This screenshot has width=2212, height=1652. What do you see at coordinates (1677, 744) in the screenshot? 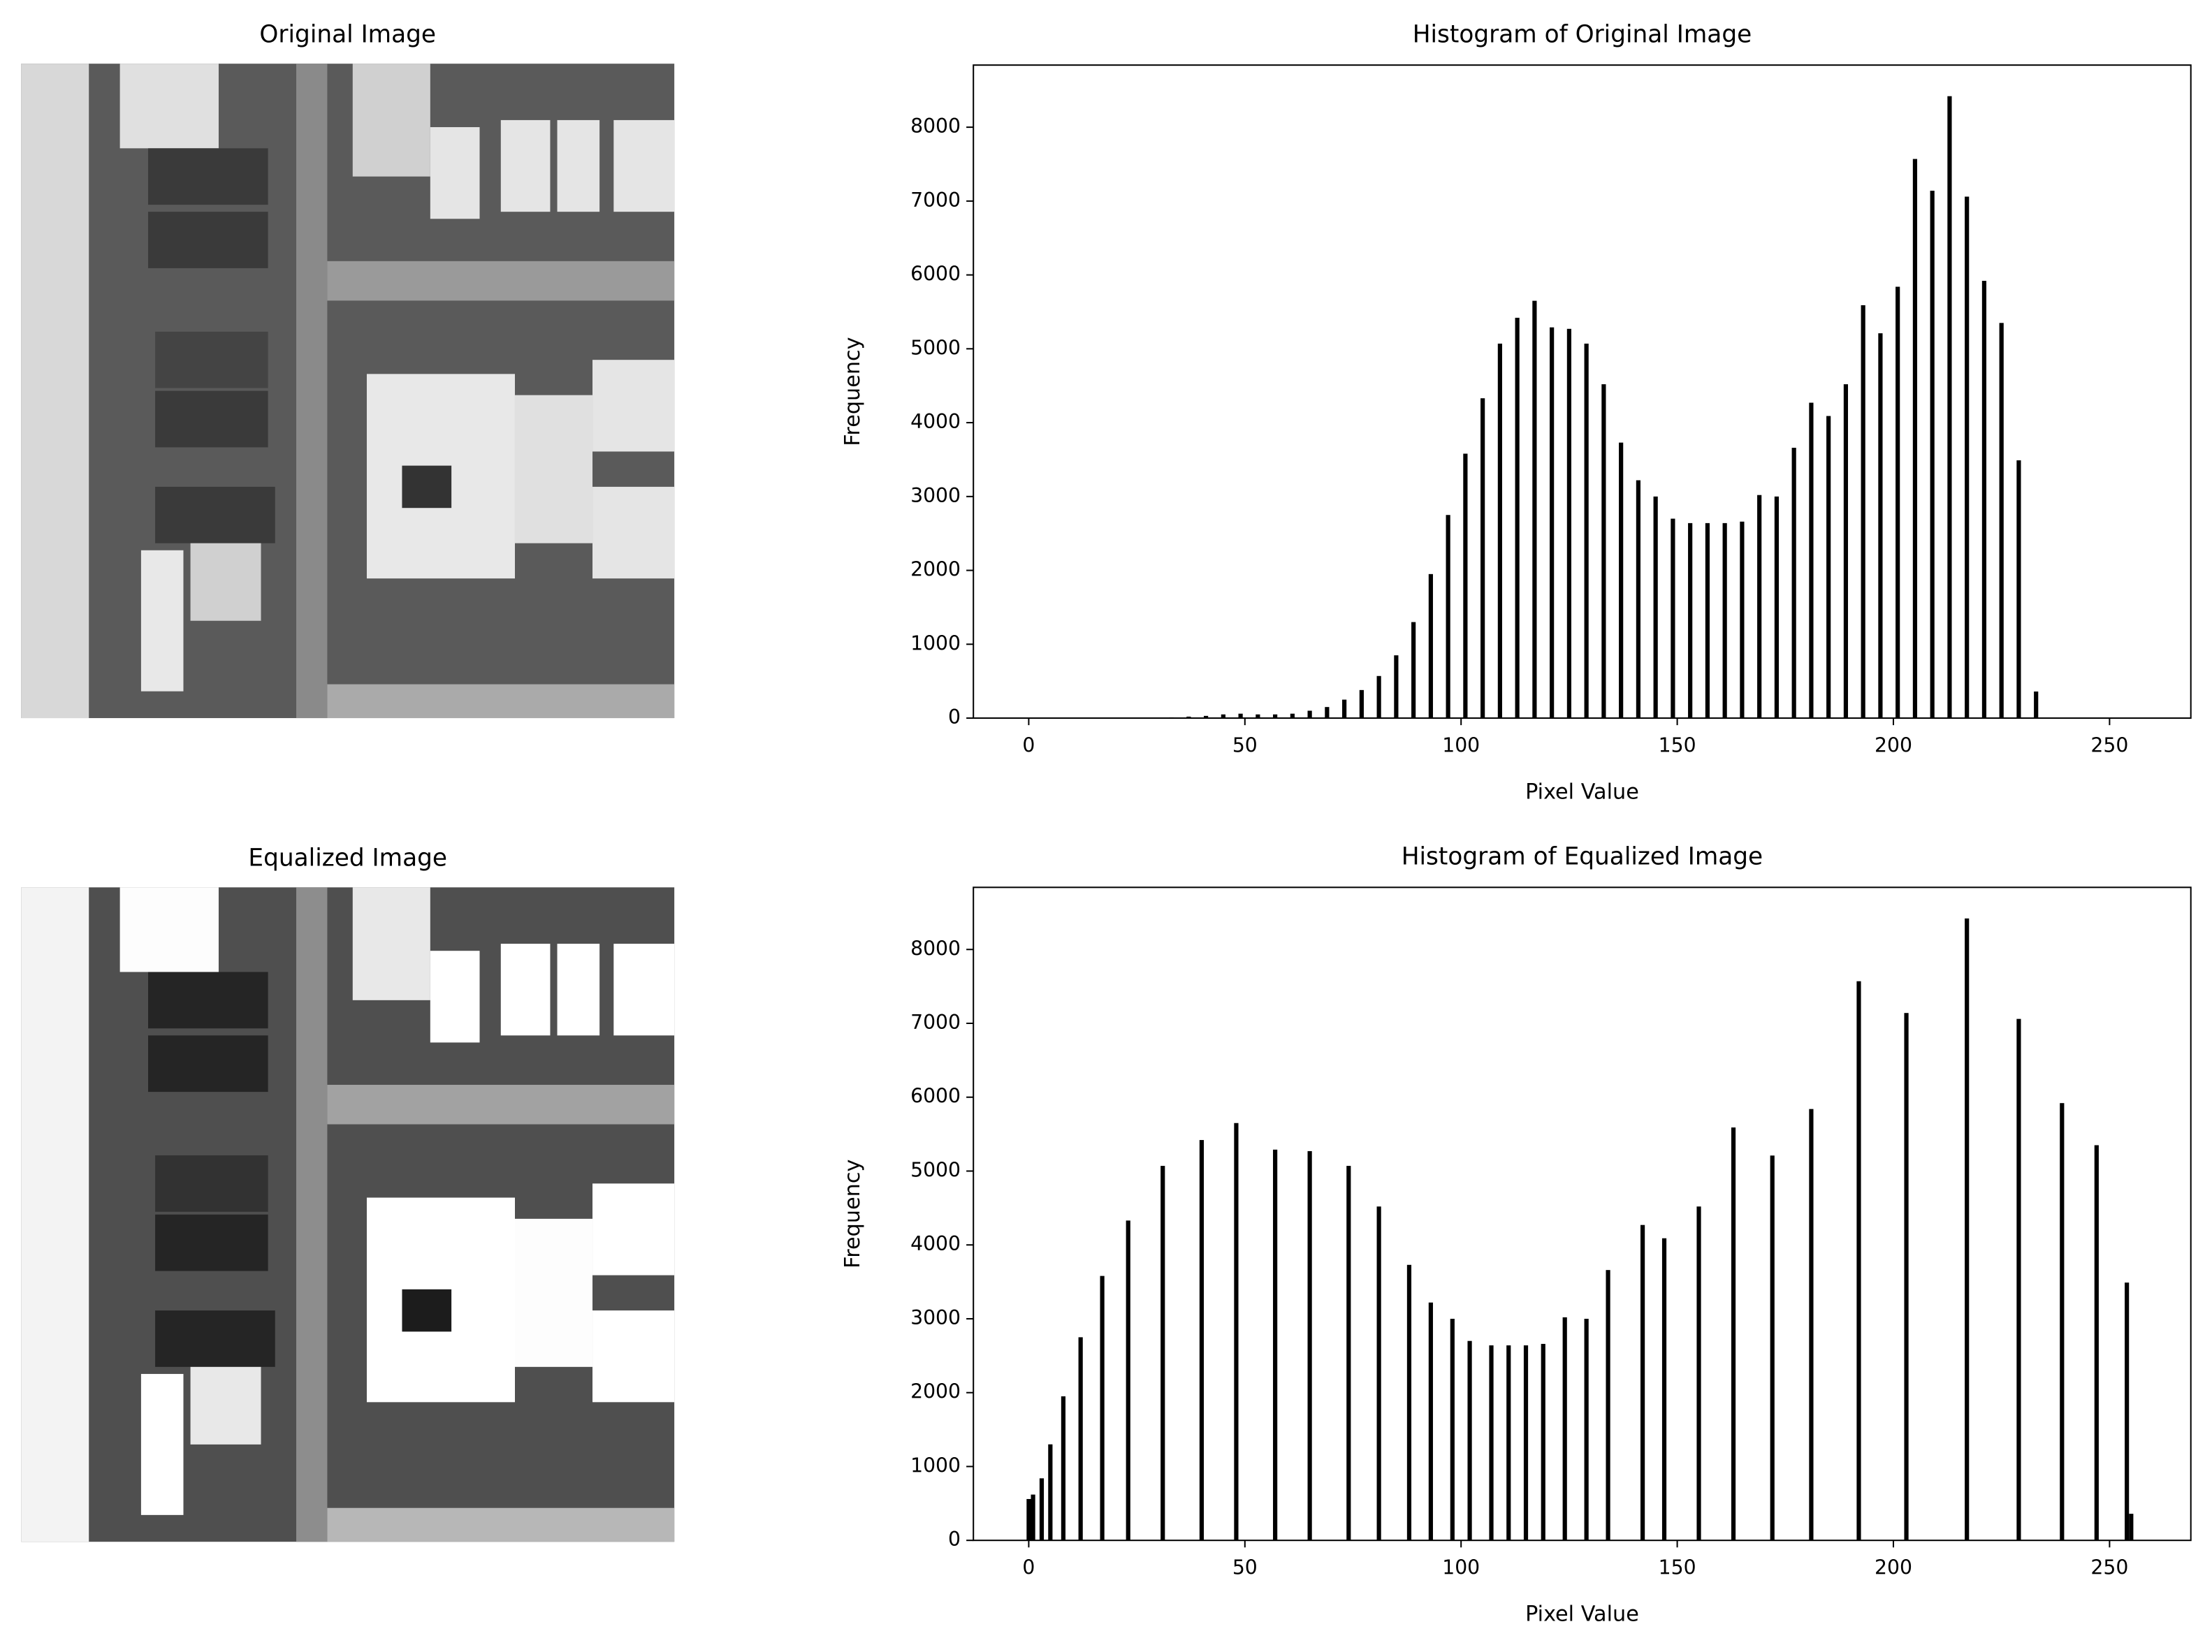
I see `x-tick-label: 150` at bounding box center [1677, 744].